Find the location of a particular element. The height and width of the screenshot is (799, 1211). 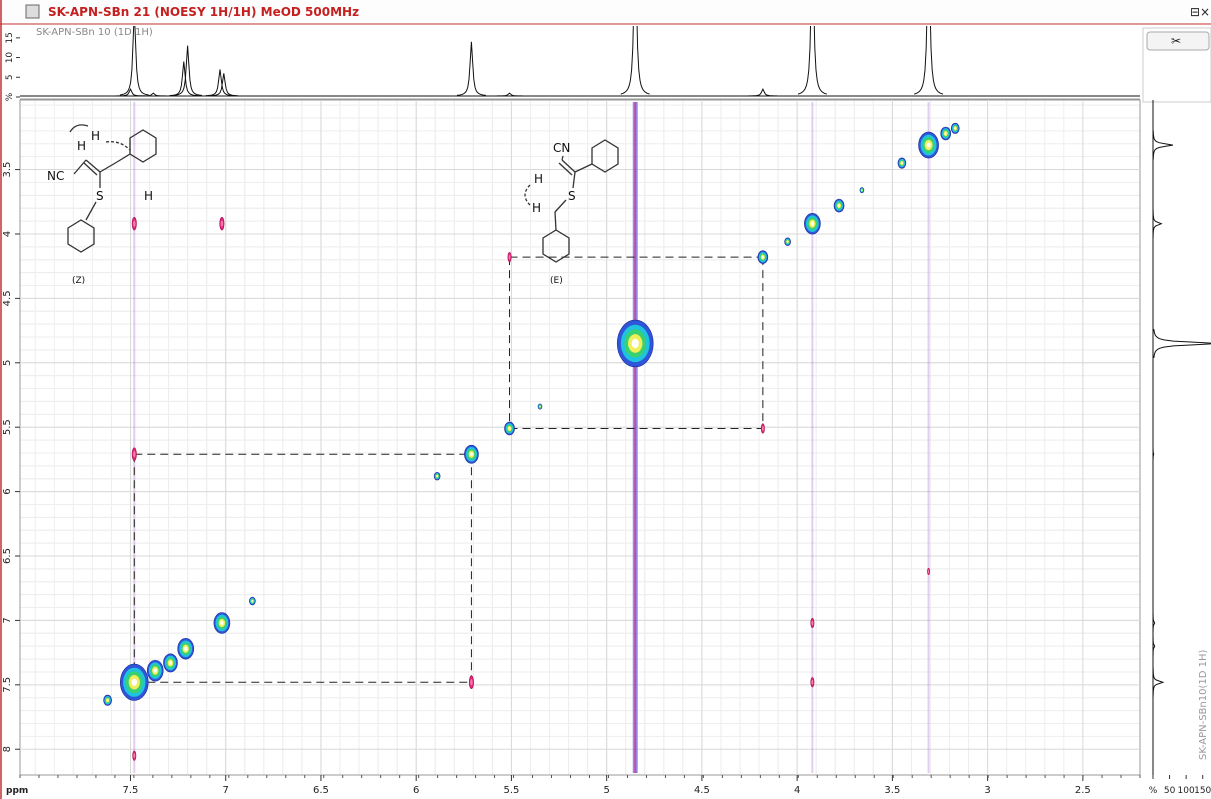

z-structure: NC H H H S (Z) is located at coordinates (102, 205).